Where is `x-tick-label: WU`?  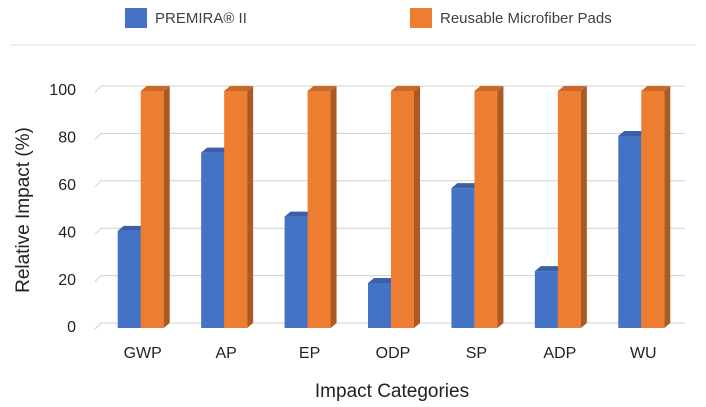
x-tick-label: WU is located at coordinates (643, 353).